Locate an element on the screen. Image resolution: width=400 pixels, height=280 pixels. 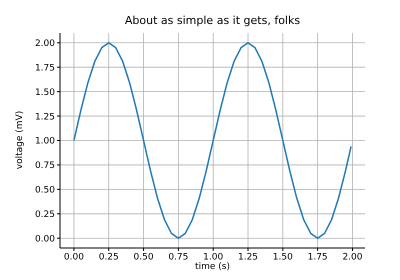
y-tick-label: 0.75 is located at coordinates (44, 166).